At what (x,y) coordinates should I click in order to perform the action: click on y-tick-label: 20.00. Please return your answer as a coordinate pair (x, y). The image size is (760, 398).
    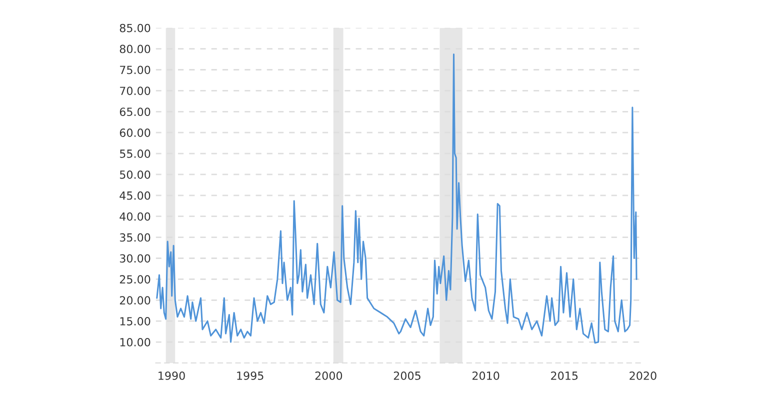
    Looking at the image, I should click on (135, 300).